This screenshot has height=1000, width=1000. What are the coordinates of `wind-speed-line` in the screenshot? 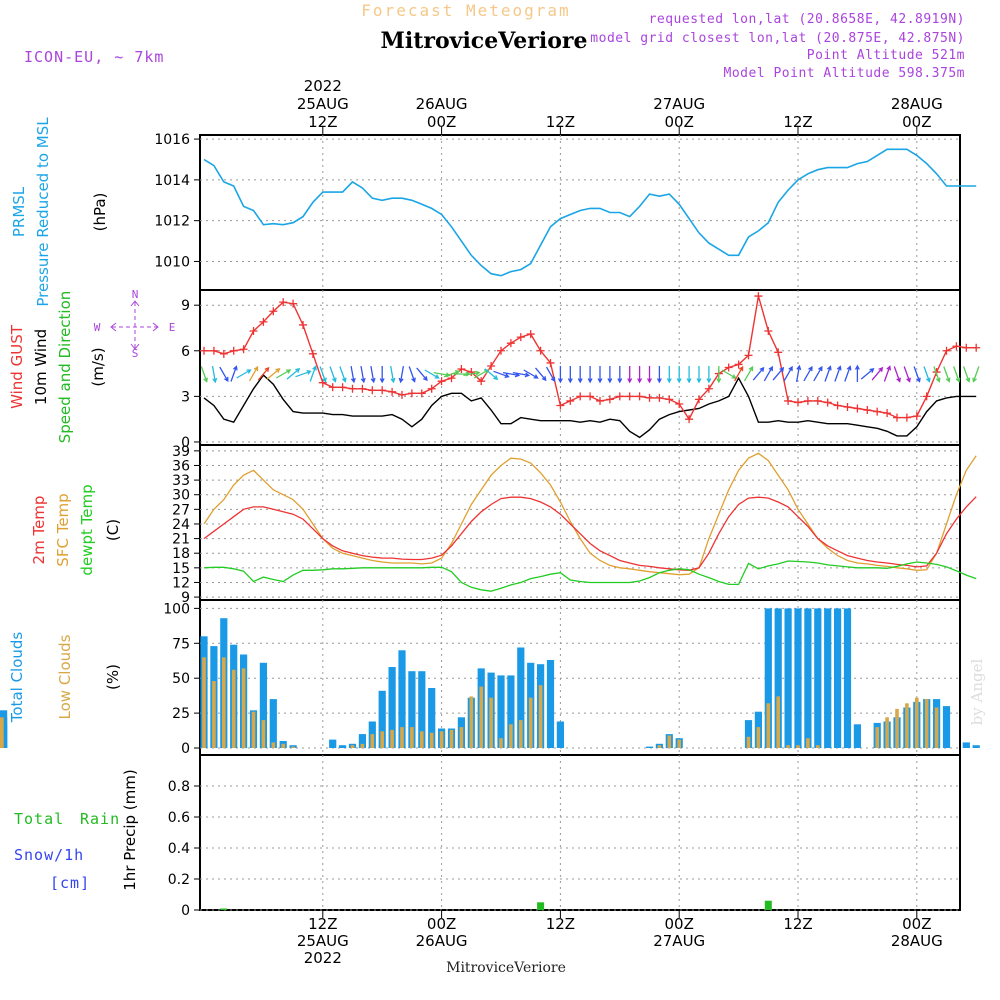 It's located at (590, 406).